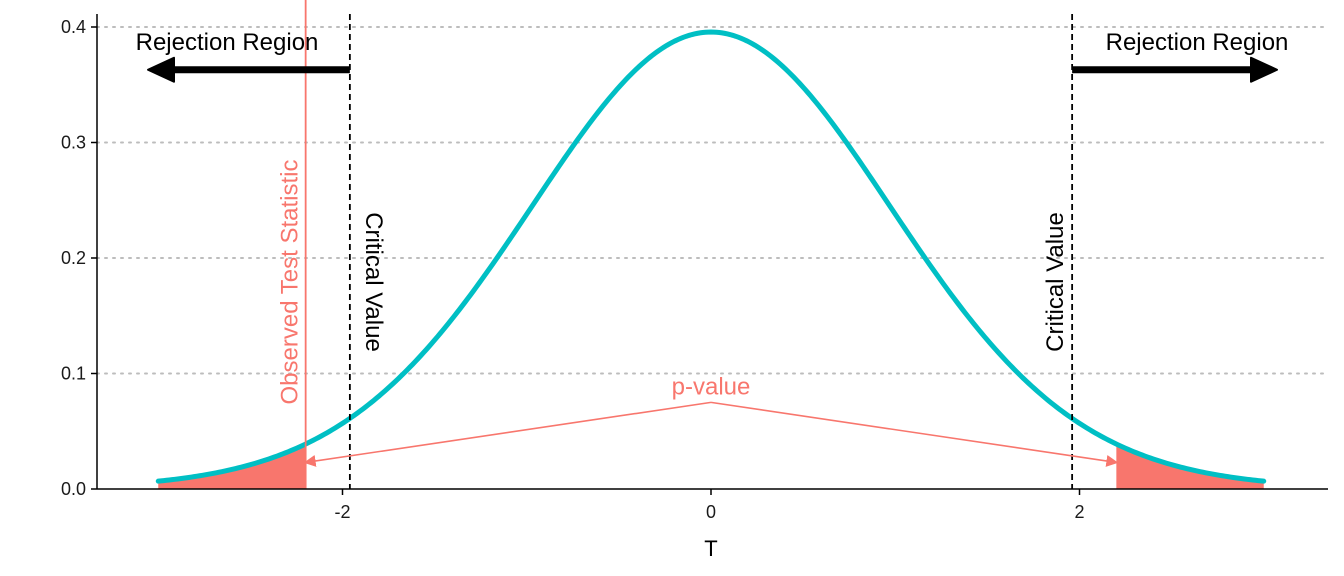 The image size is (1344, 576). Describe the element at coordinates (373, 282) in the screenshot. I see `critical-value-left-label: Critical Value` at that location.